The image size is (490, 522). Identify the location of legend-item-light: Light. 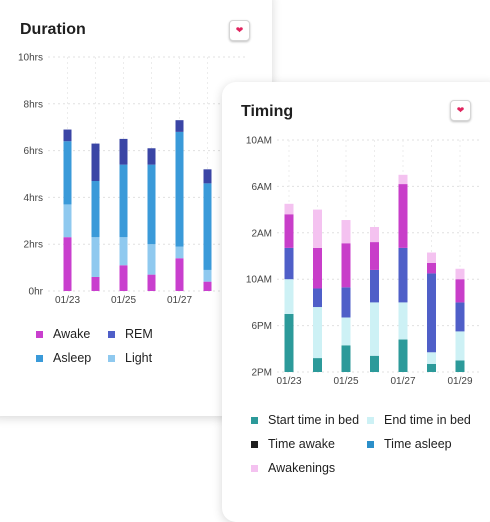
(153, 358).